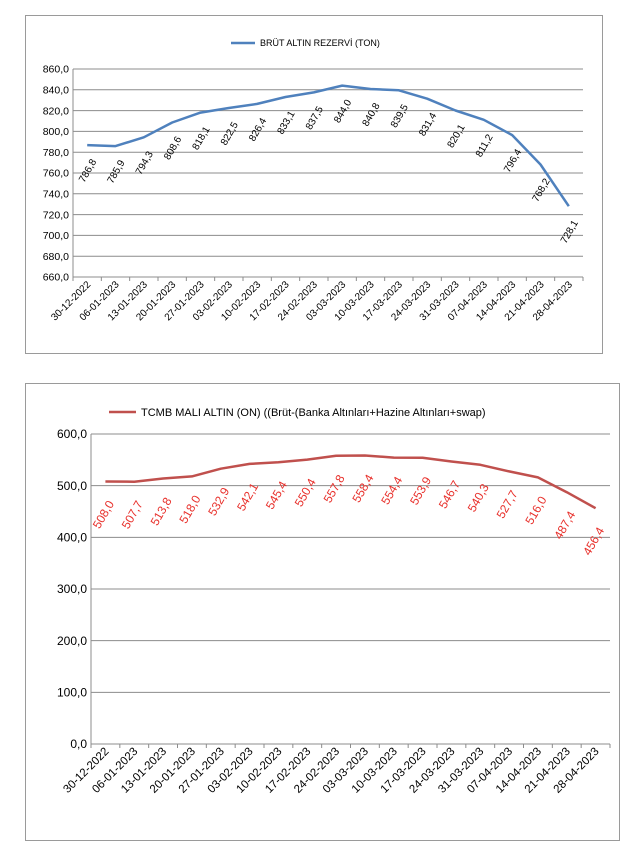 This screenshot has height=852, width=635. What do you see at coordinates (513, 161) in the screenshot?
I see `data-label: 796,4` at bounding box center [513, 161].